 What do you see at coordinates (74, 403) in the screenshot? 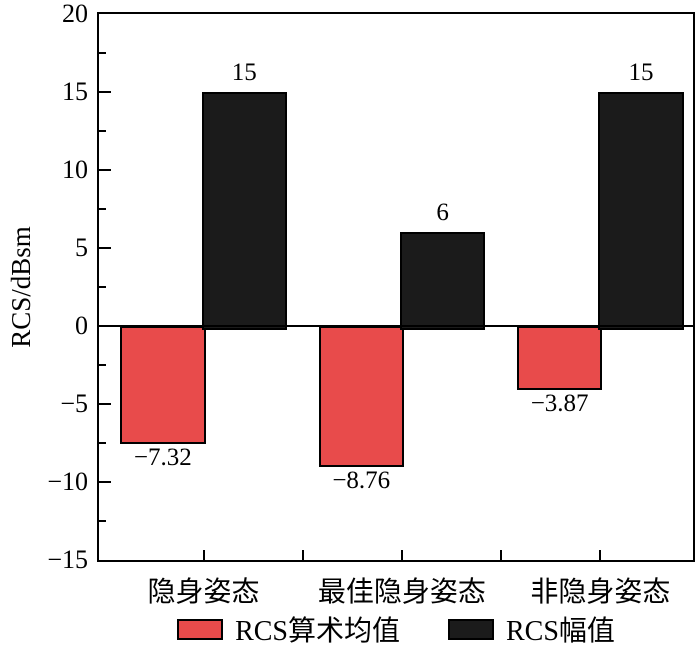
I see `y-tick-label: −5` at bounding box center [74, 403].